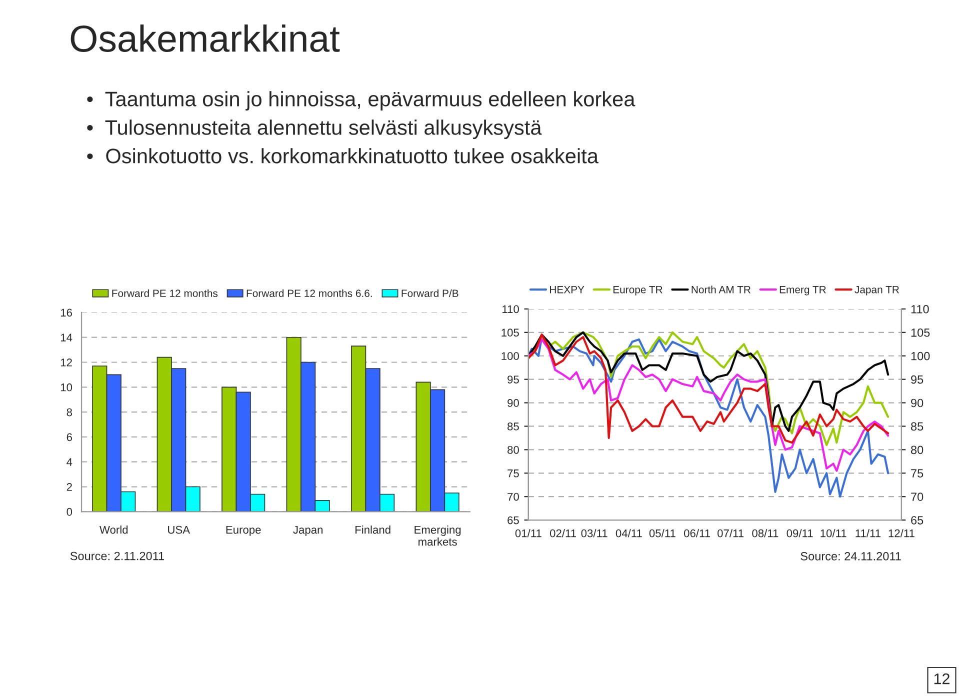  I want to click on x-tick-label: 02/11, so click(563, 533).